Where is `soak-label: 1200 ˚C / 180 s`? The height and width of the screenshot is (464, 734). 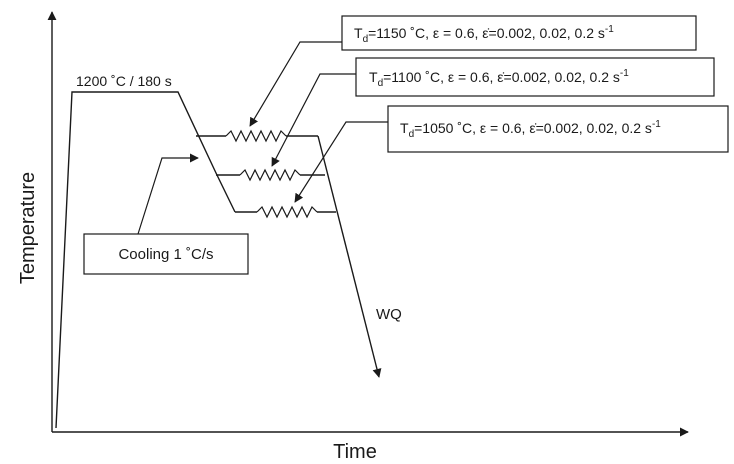 soak-label: 1200 ˚C / 180 s is located at coordinates (124, 81).